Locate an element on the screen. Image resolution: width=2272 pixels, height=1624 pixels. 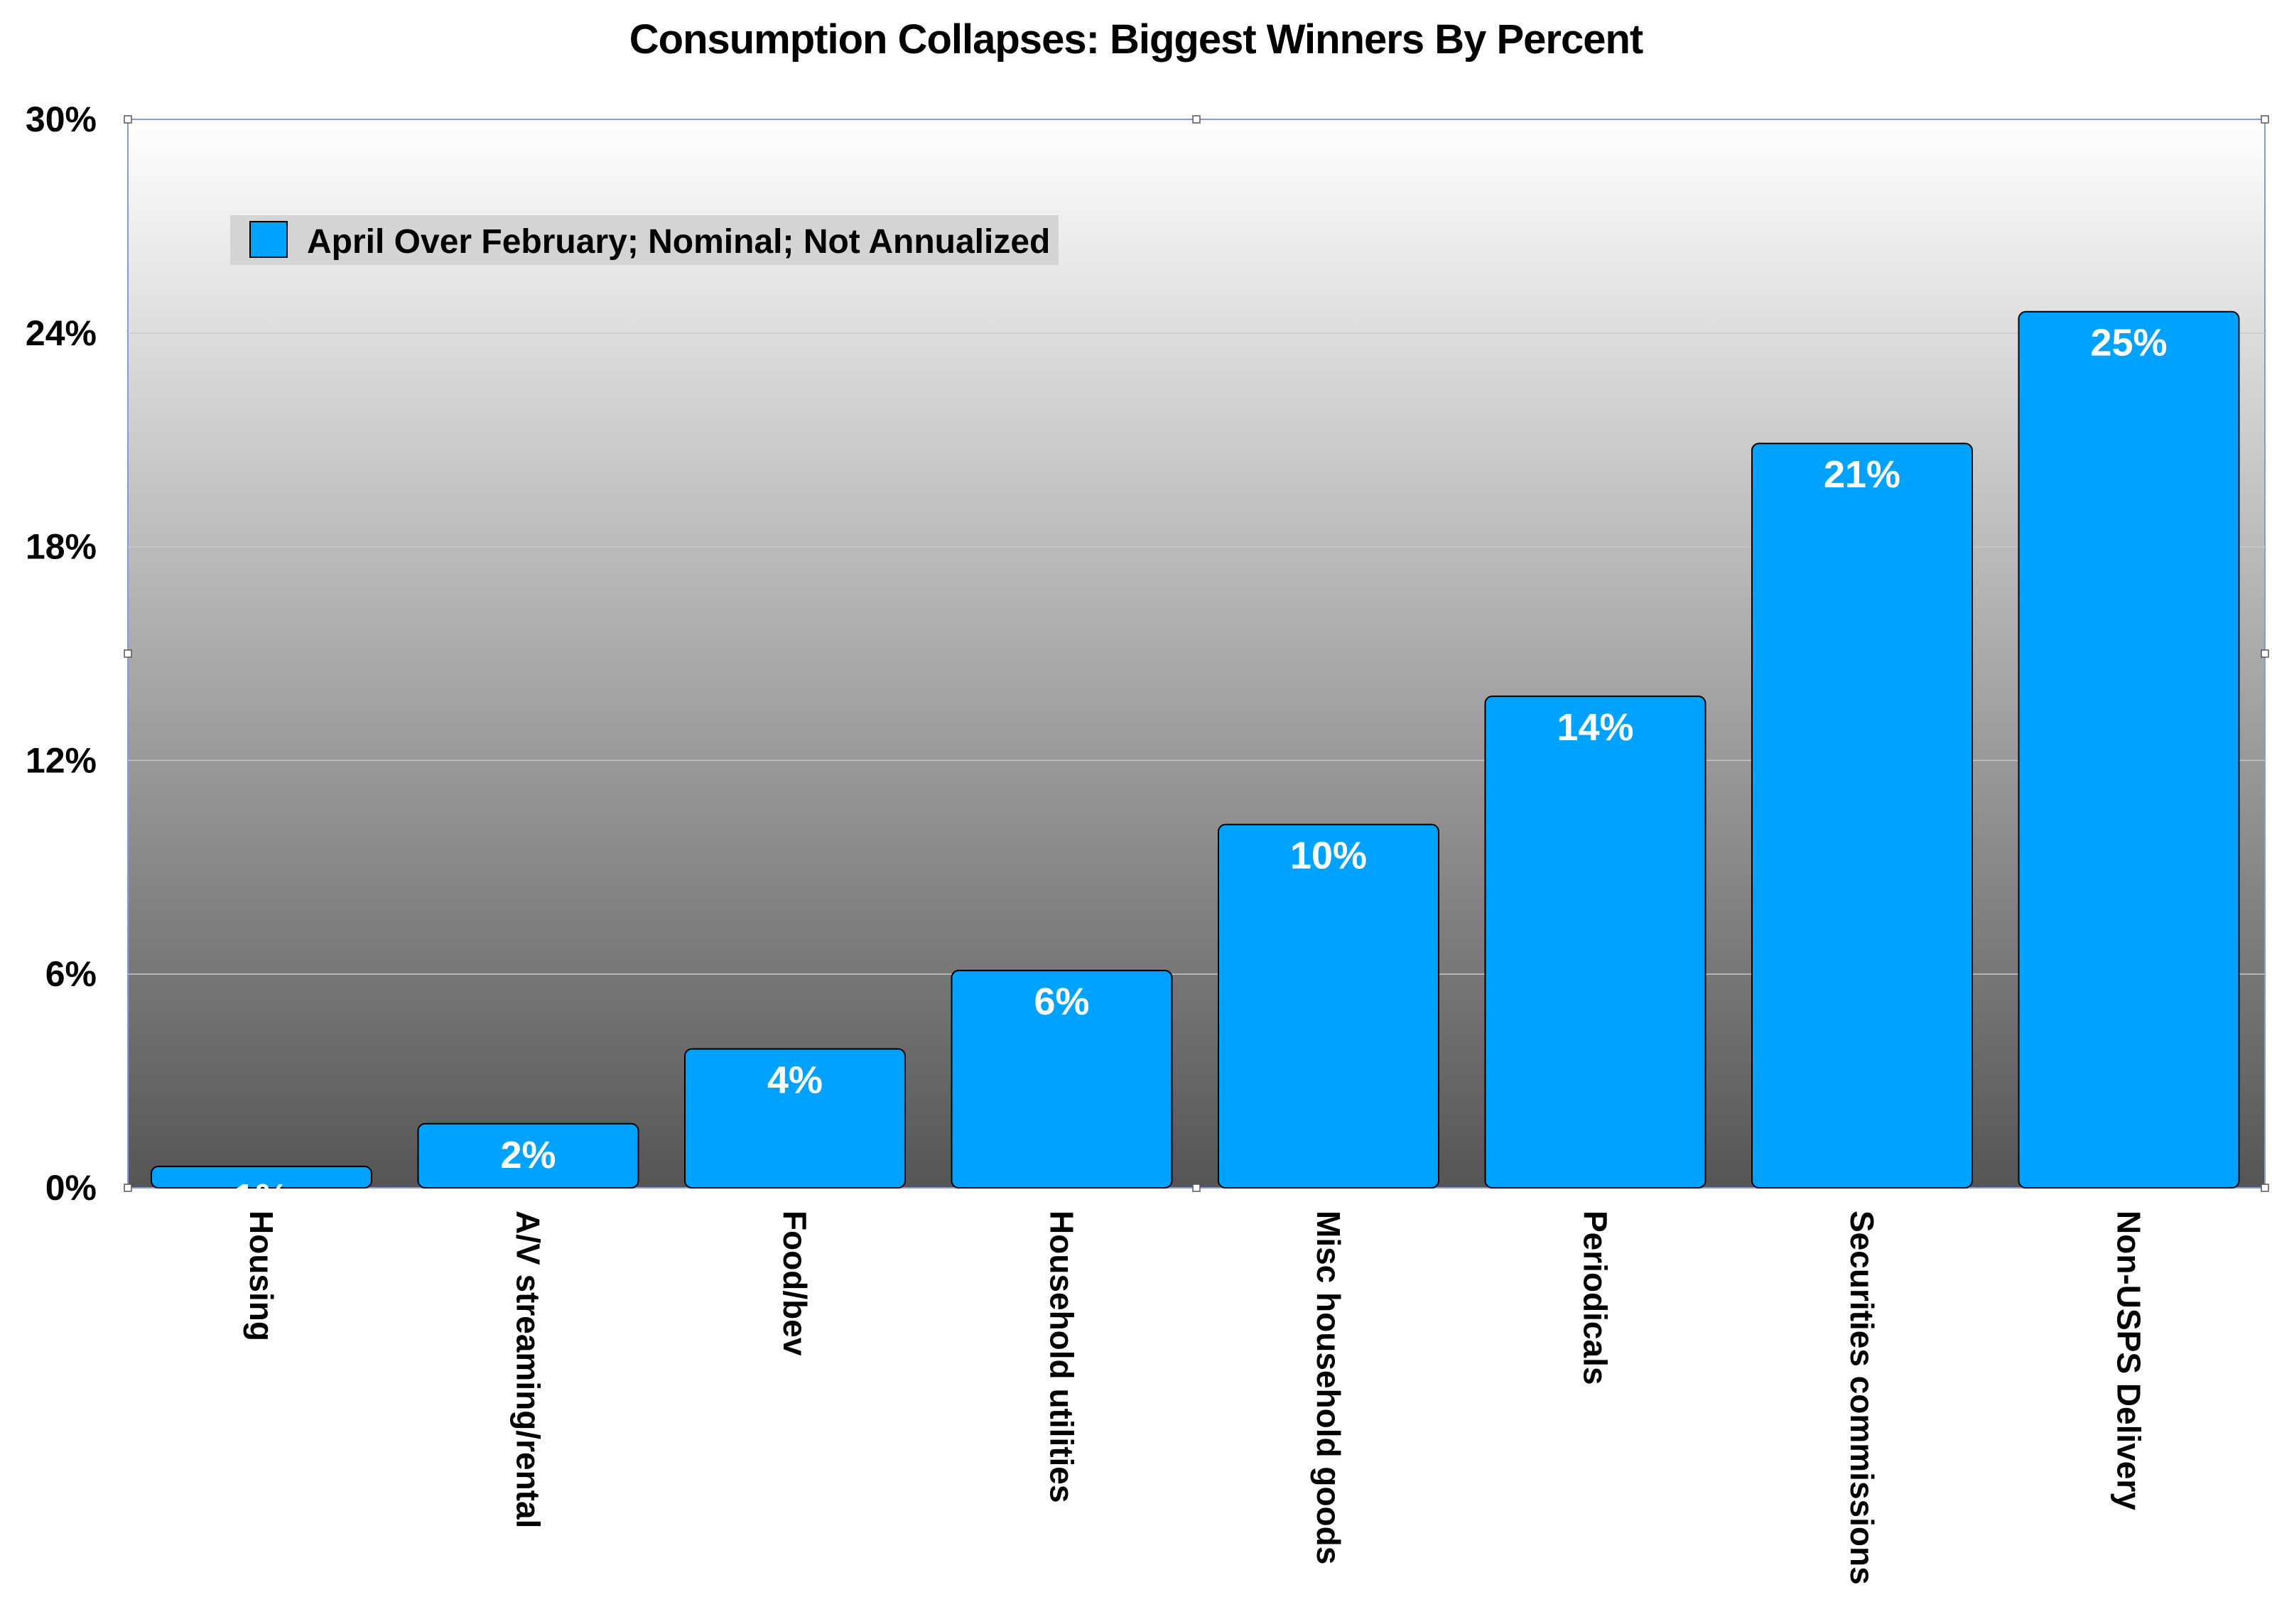
y-tick-label: 24% is located at coordinates (61, 333).